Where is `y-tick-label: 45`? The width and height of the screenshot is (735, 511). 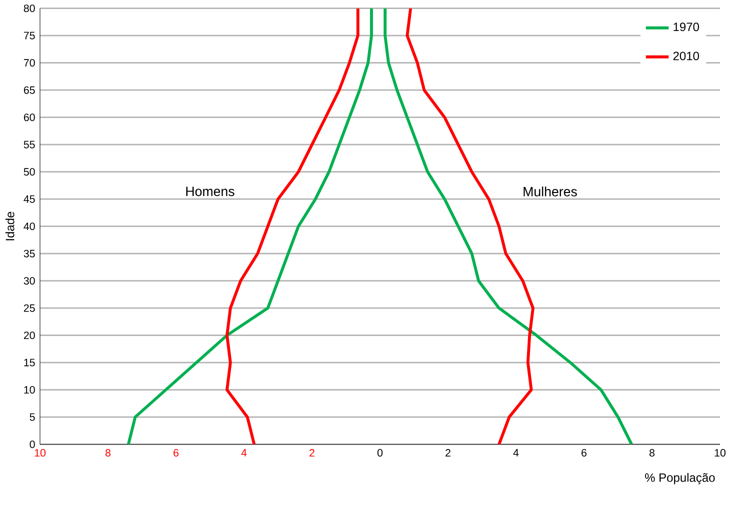
y-tick-label: 45 is located at coordinates (29, 199).